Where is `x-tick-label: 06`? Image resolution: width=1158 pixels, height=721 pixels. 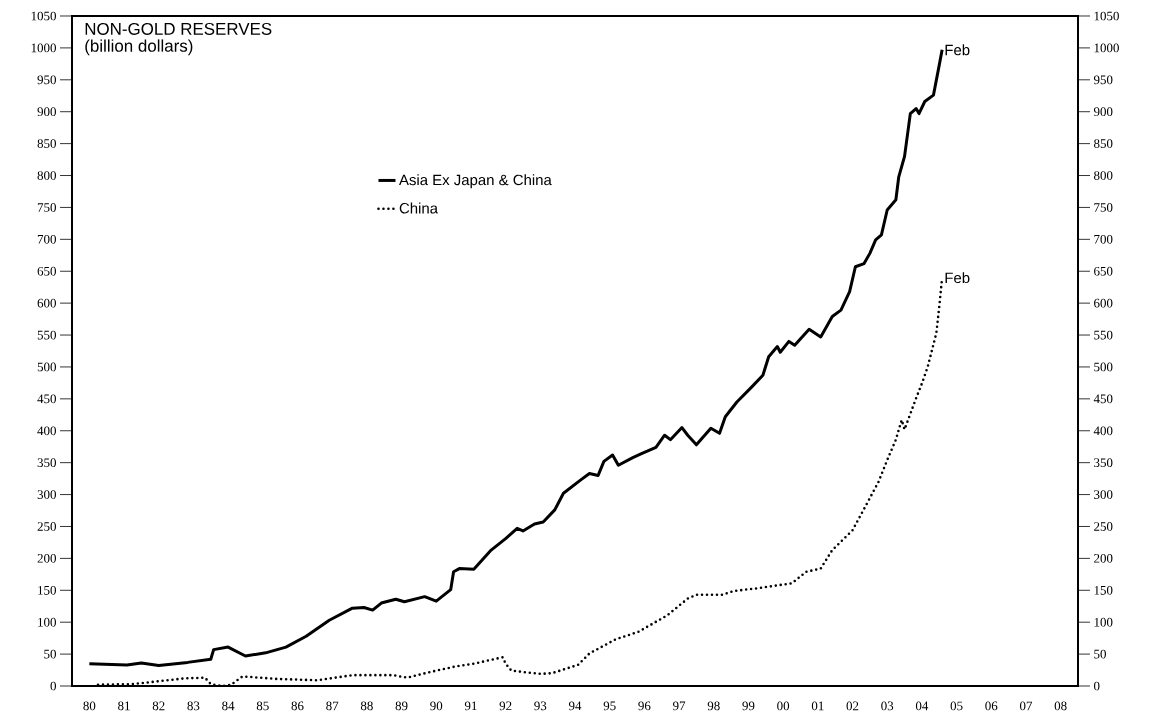
x-tick-label: 06 is located at coordinates (991, 706).